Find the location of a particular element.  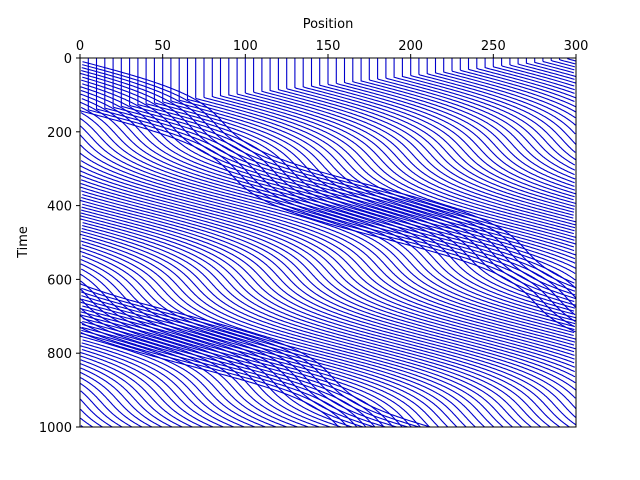

y-tick-label: 0 is located at coordinates (68, 59).